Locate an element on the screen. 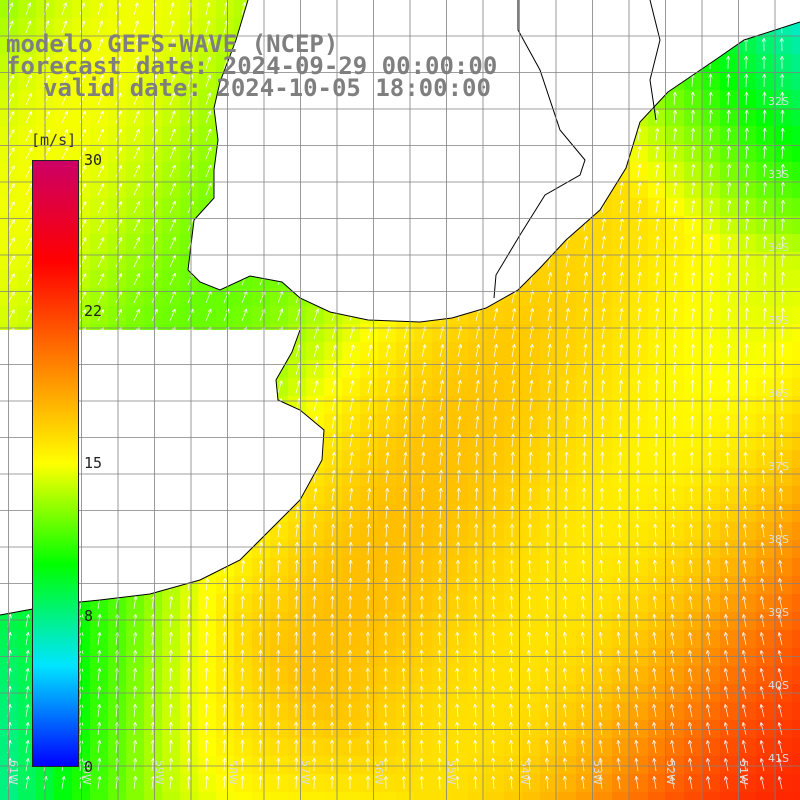 The height and width of the screenshot is (800, 800). lon-label: 56W is located at coordinates (378, 772).